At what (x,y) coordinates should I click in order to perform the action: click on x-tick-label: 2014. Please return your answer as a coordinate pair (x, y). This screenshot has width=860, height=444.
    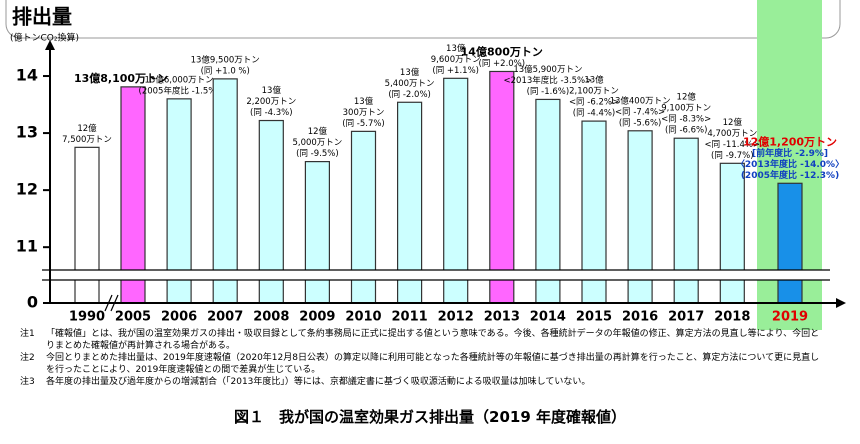
    Looking at the image, I should click on (548, 317).